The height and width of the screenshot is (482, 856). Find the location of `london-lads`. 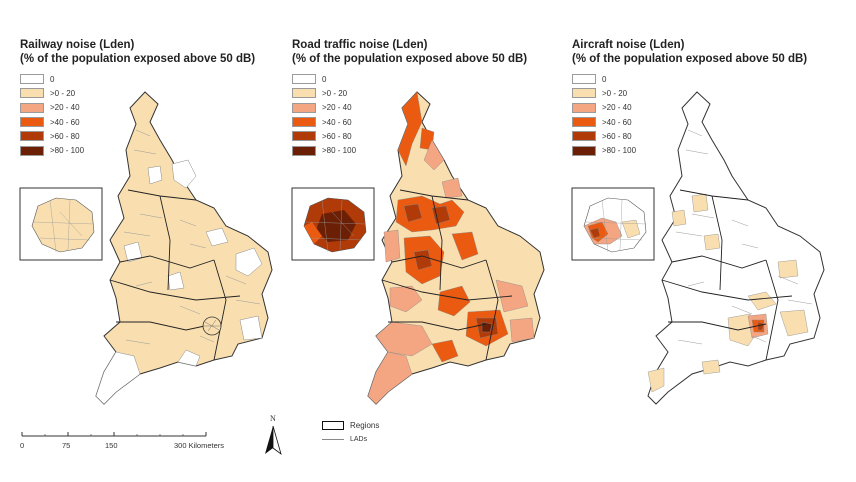

london-lads is located at coordinates (212, 325).